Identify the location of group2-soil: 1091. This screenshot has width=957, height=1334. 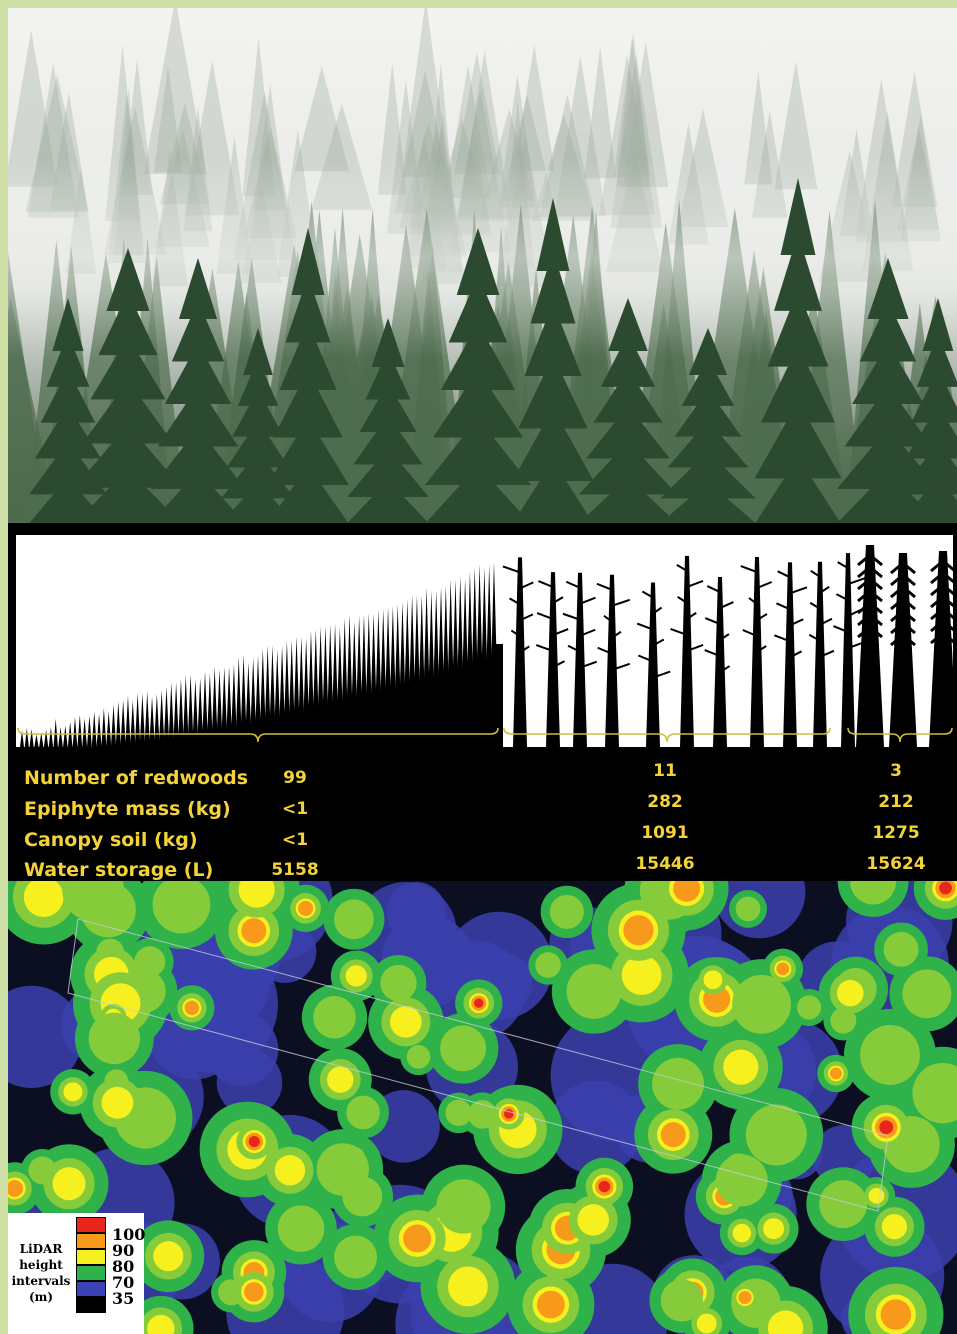
(665, 833).